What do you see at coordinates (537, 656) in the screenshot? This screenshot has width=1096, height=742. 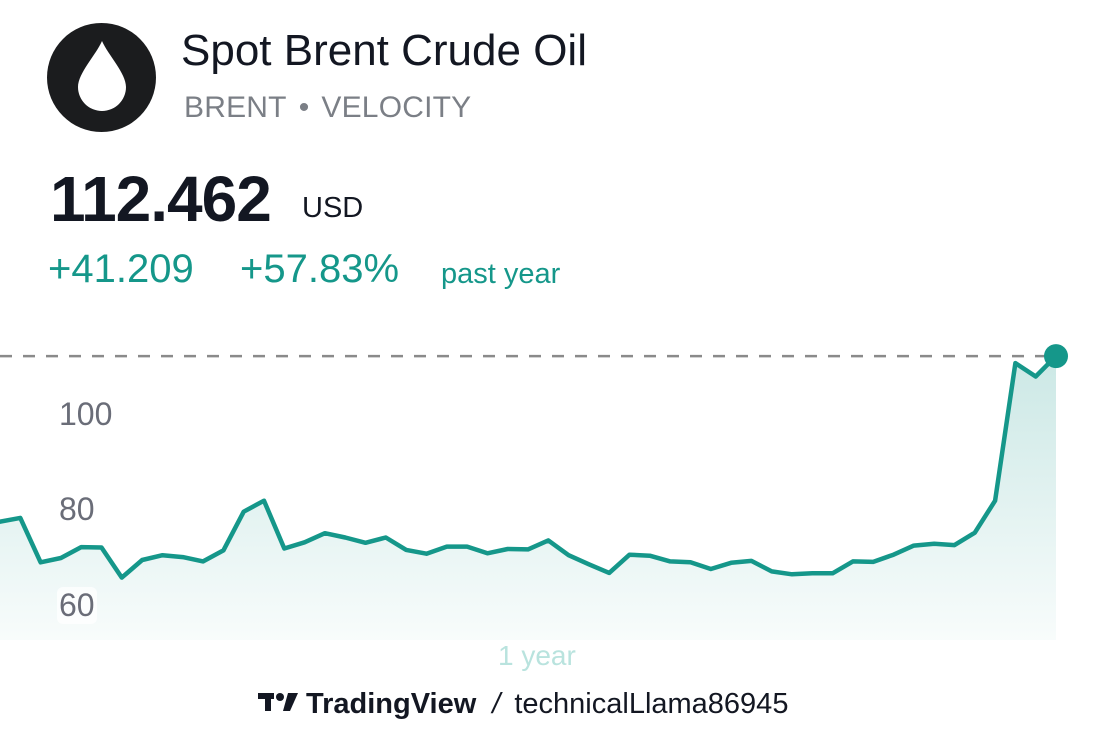 I see `timeframe-label: 1 year` at bounding box center [537, 656].